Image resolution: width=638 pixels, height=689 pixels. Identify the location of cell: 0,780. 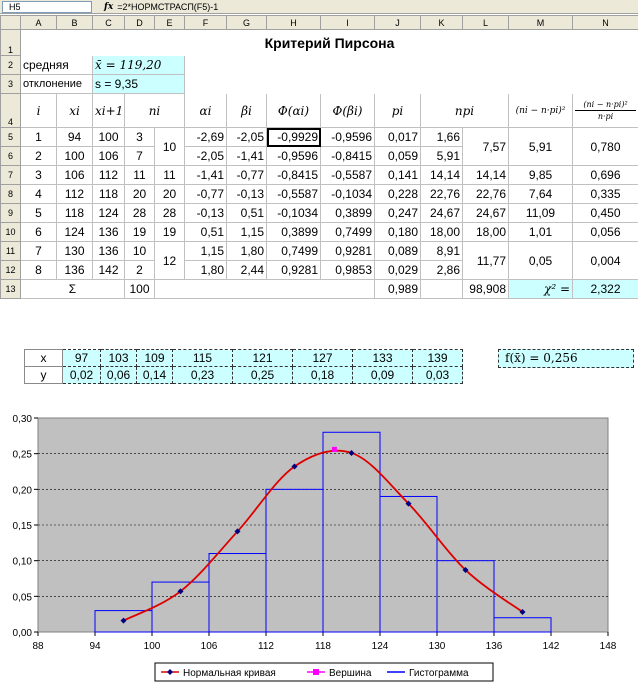
(605, 146).